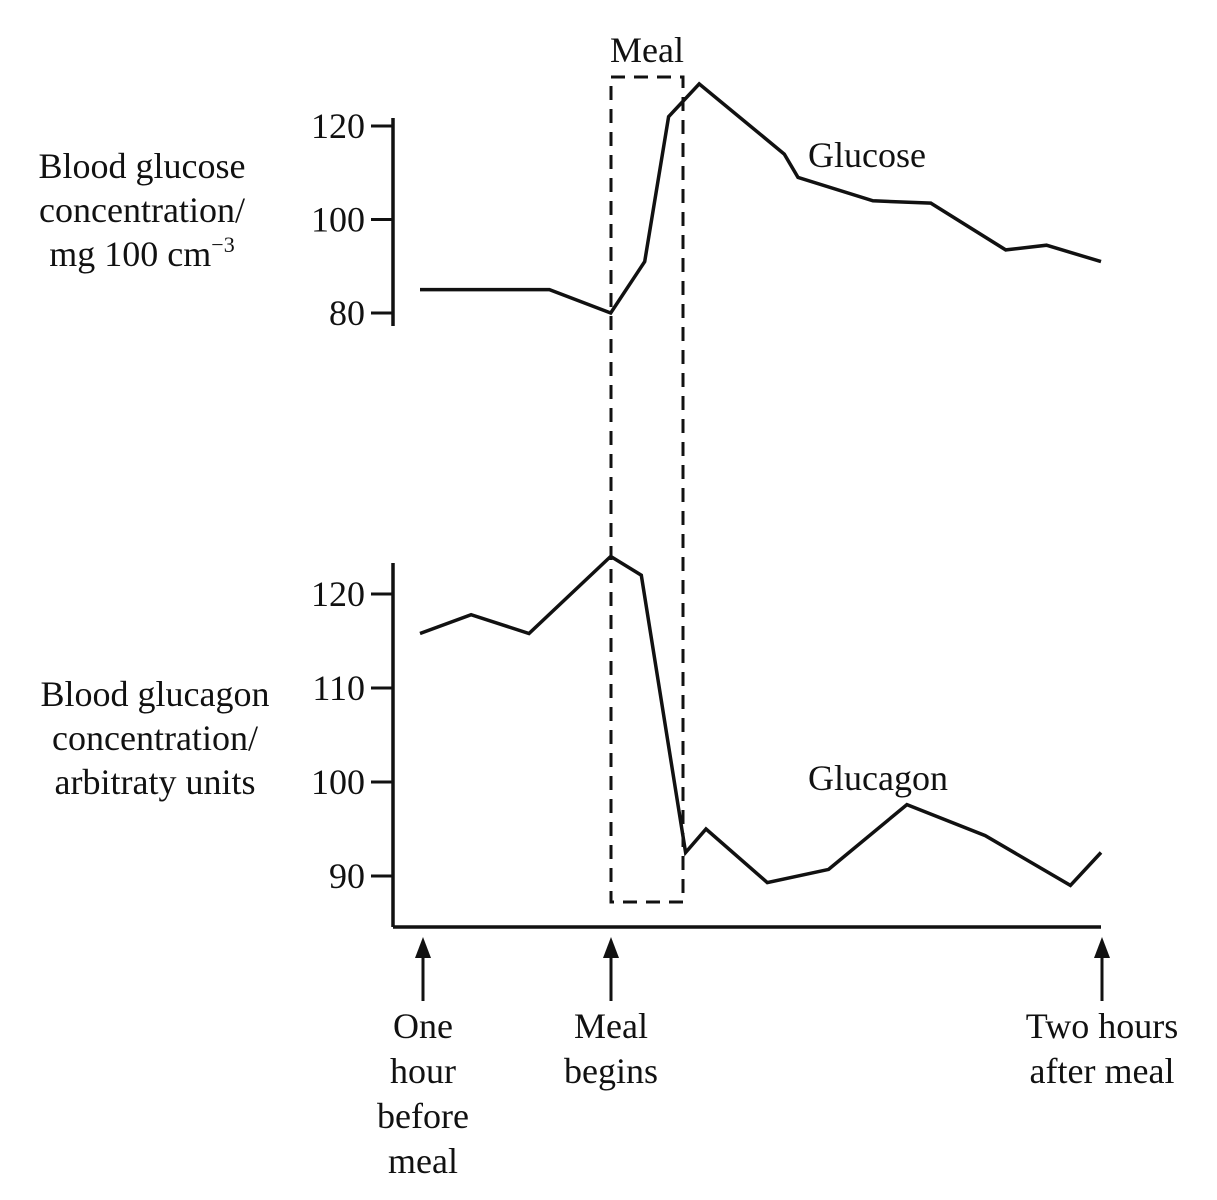 The width and height of the screenshot is (1217, 1200). I want to click on glucagon-axis: 90 100 110 120, so click(353, 745).